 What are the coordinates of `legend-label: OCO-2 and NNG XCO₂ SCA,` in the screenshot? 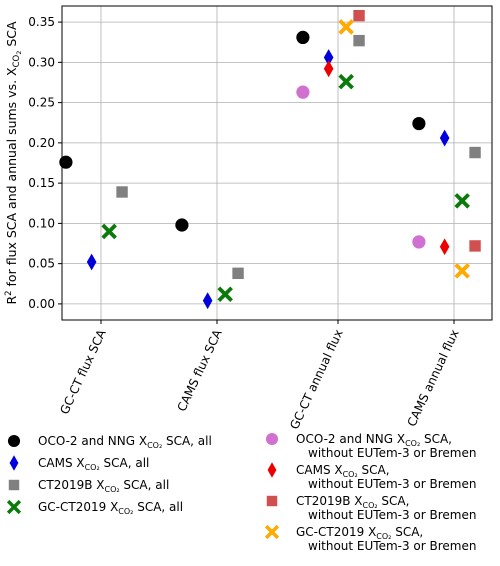 It's located at (374, 440).